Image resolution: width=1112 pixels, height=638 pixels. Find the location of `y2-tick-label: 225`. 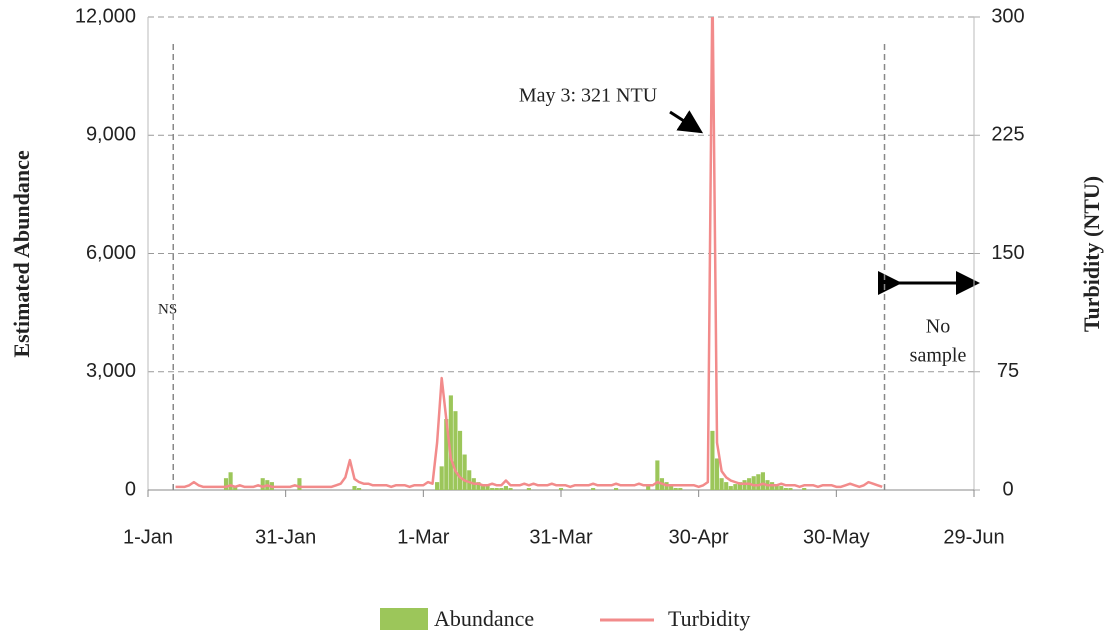

y2-tick-label: 225 is located at coordinates (1007, 135).